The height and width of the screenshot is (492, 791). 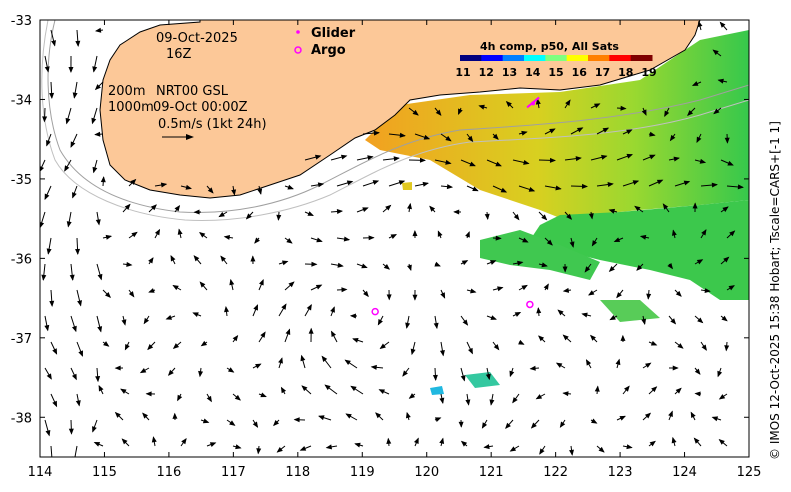 I want to click on x-tick-label: 125, so click(x=749, y=472).